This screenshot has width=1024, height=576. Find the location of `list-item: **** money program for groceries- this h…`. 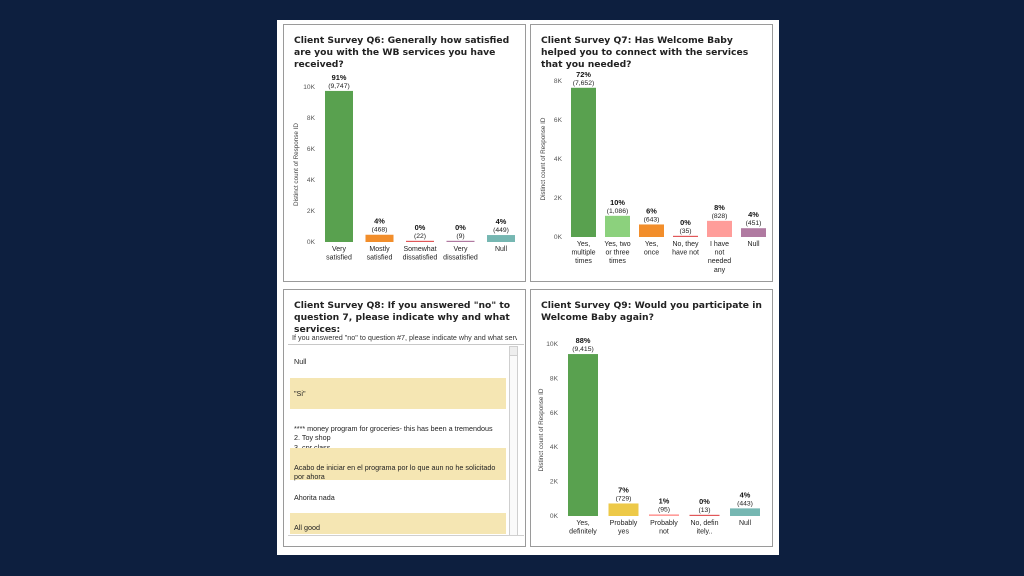

list-item: **** money program for groceries- this h… is located at coordinates (398, 431).